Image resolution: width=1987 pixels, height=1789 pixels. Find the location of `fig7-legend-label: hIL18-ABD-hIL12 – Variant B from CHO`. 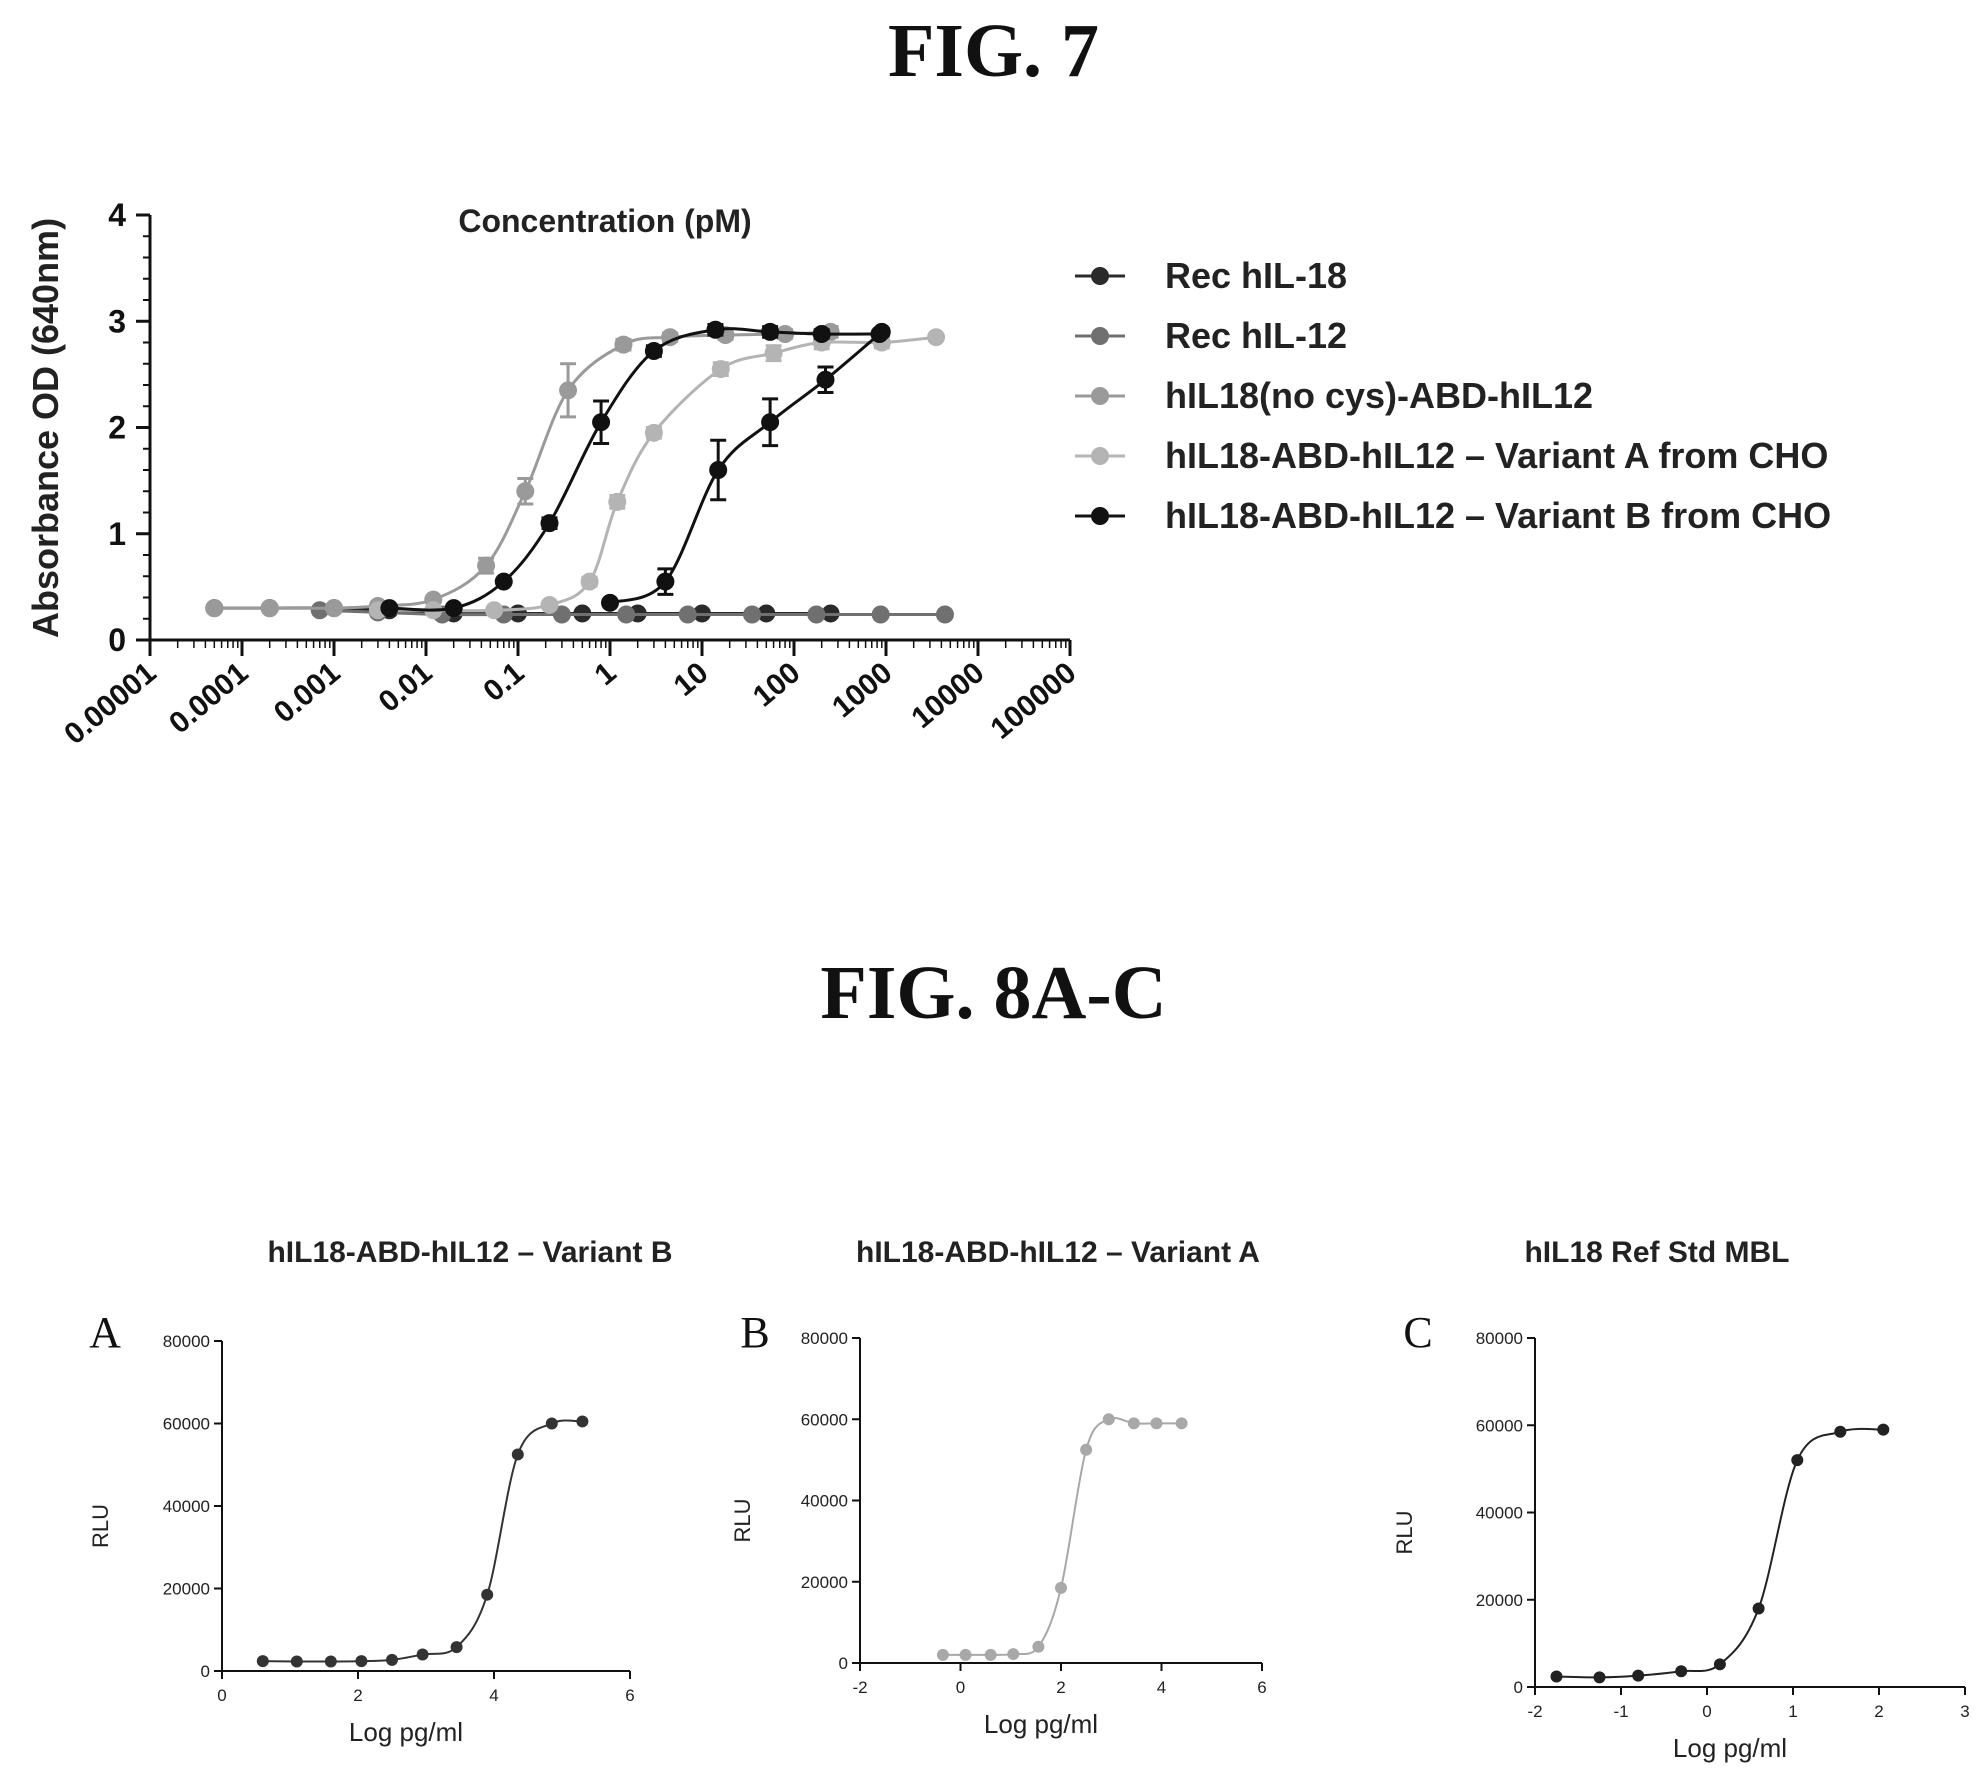

fig7-legend-label: hIL18-ABD-hIL12 – Variant B from CHO is located at coordinates (1498, 515).